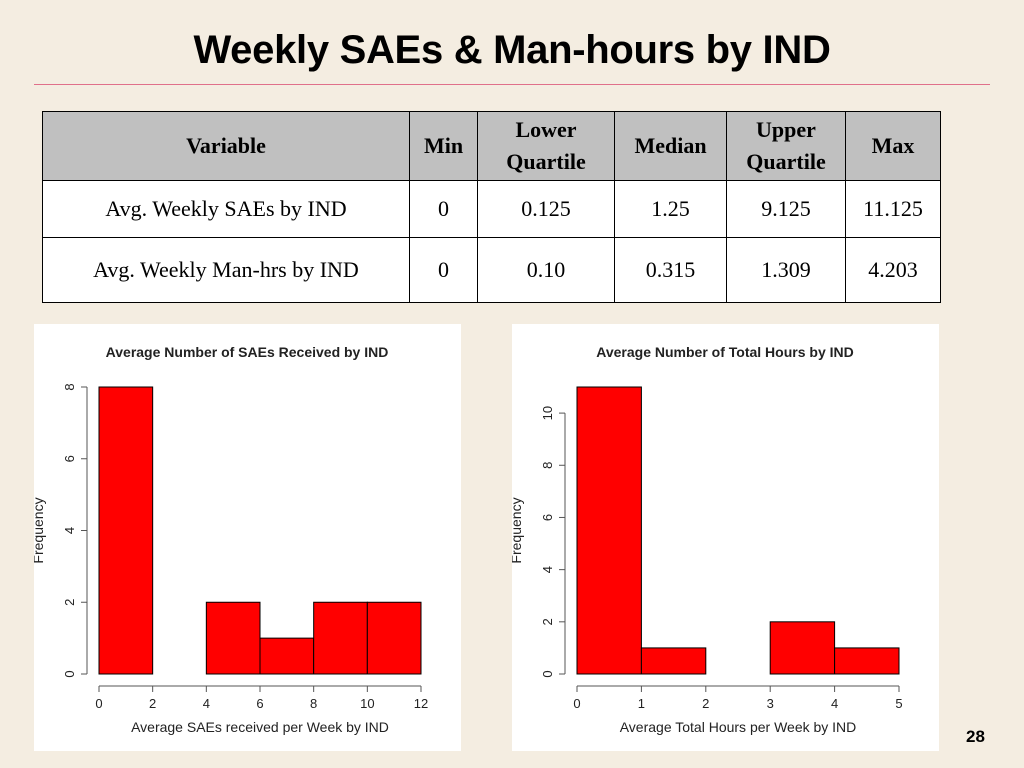 The image size is (1024, 768). Describe the element at coordinates (786, 146) in the screenshot. I see `header-upper-quartile: Upper Quartile` at that location.